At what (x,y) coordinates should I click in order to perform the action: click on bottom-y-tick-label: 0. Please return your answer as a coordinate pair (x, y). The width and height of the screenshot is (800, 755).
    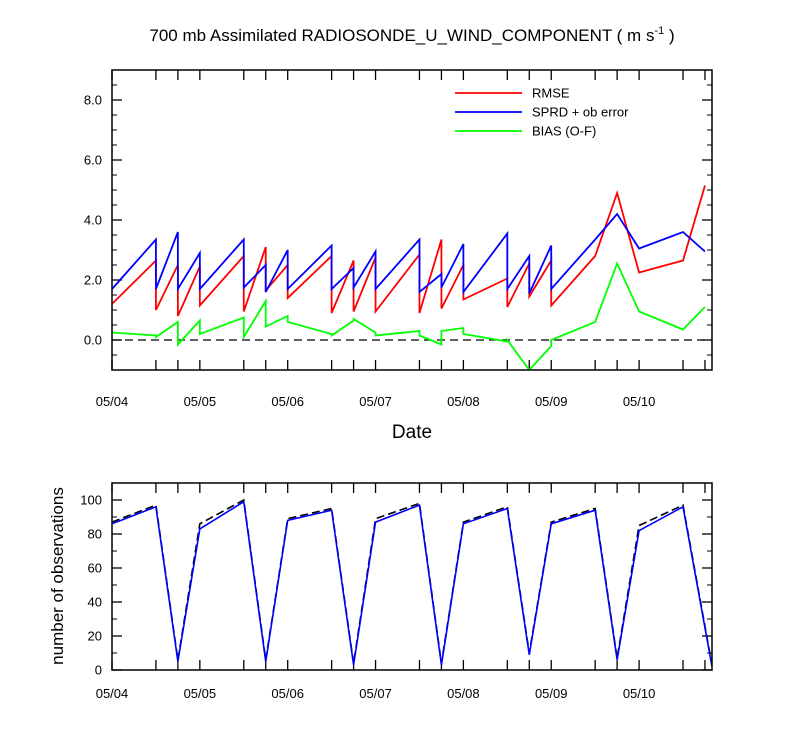
    Looking at the image, I should click on (98, 670).